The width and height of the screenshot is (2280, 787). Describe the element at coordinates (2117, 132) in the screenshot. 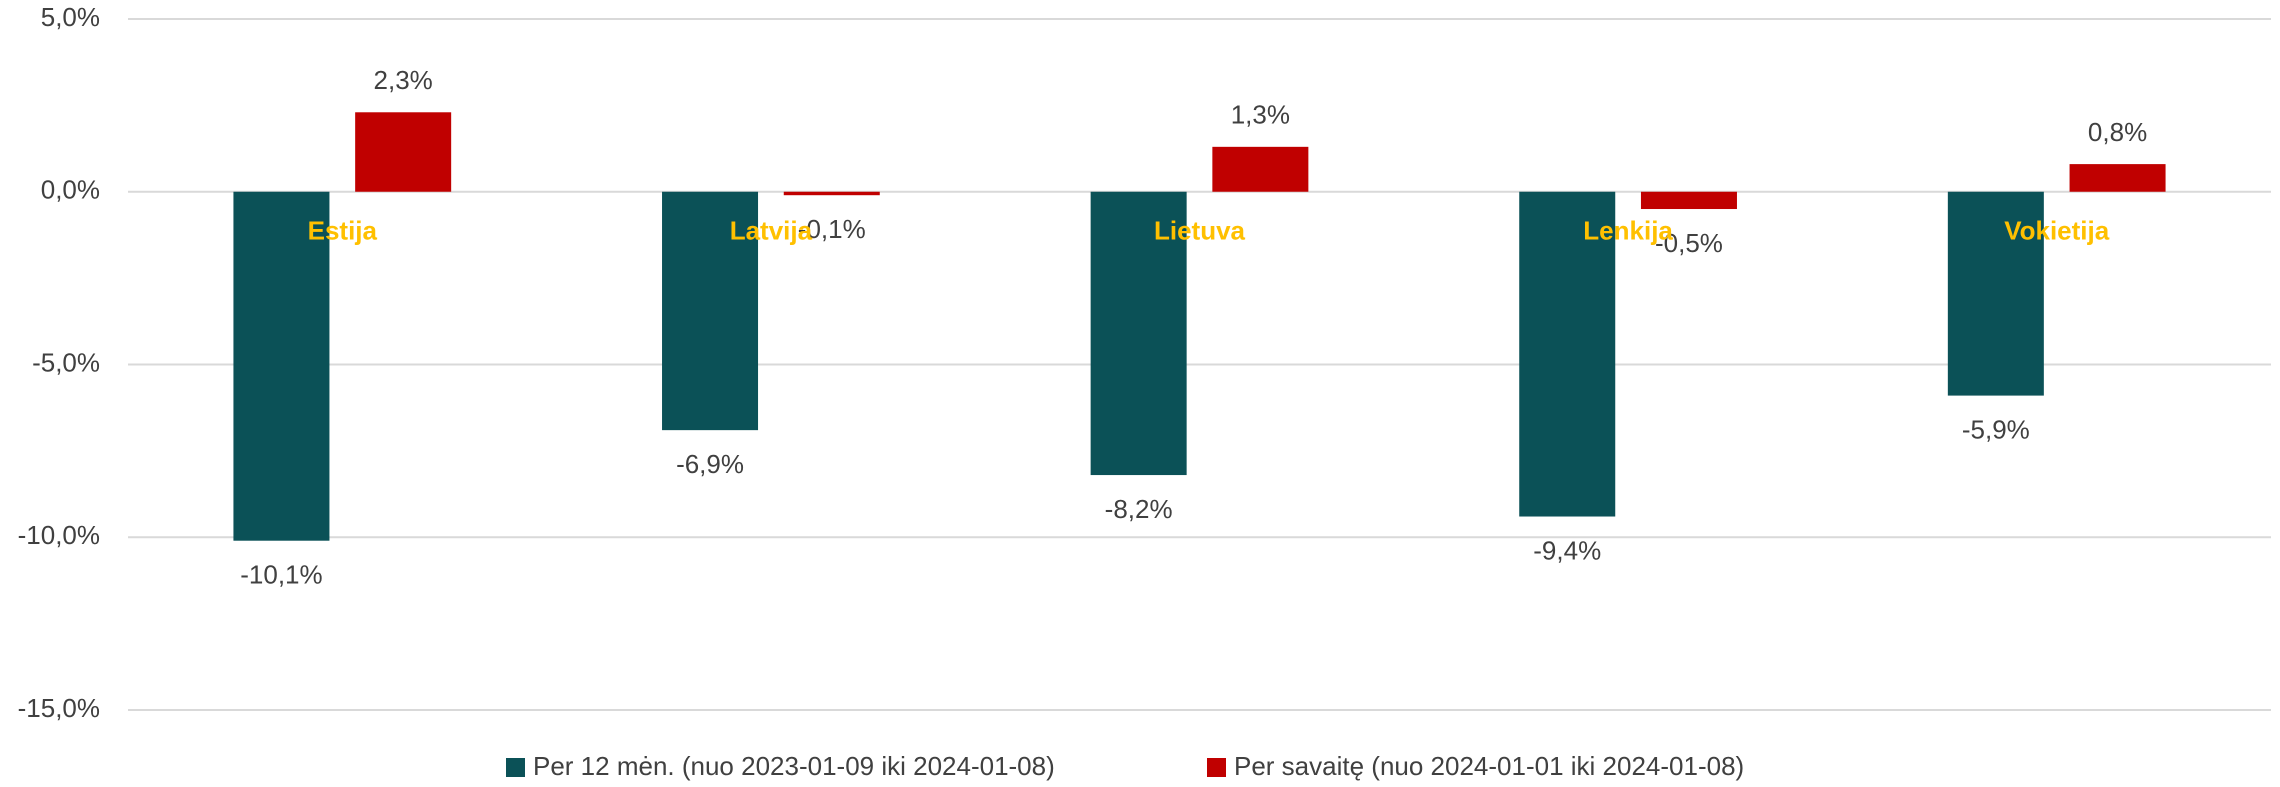

I see `data-label: 0,8%` at that location.